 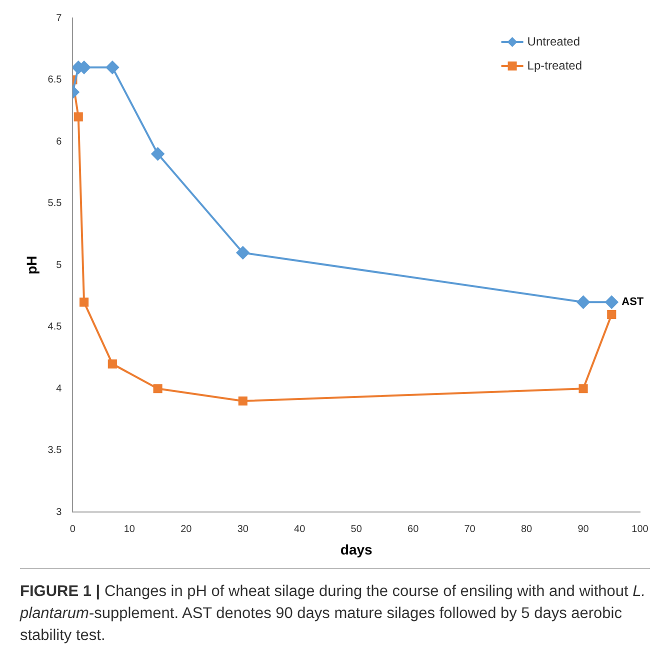 What do you see at coordinates (59, 265) in the screenshot?
I see `y-tick-label: 5` at bounding box center [59, 265].